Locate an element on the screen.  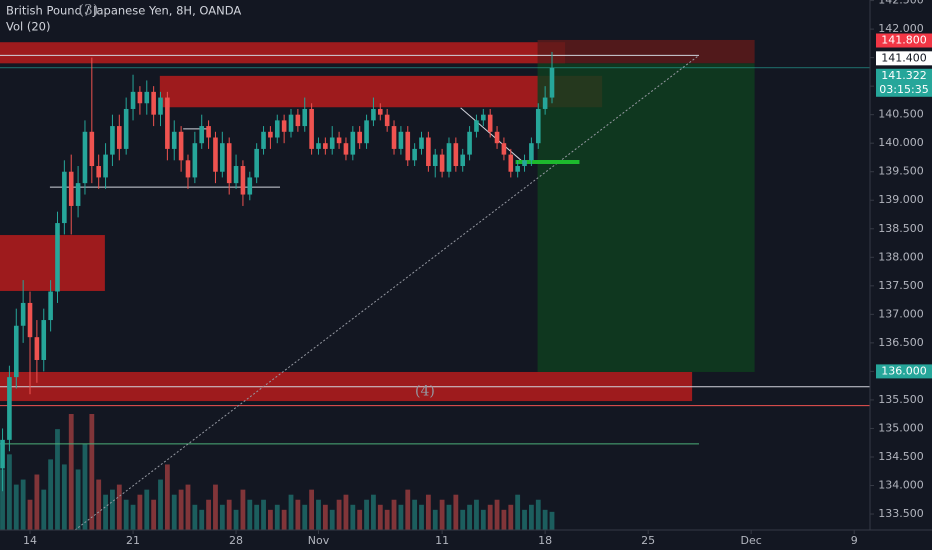
x-tick-label: 9 is located at coordinates (854, 540).